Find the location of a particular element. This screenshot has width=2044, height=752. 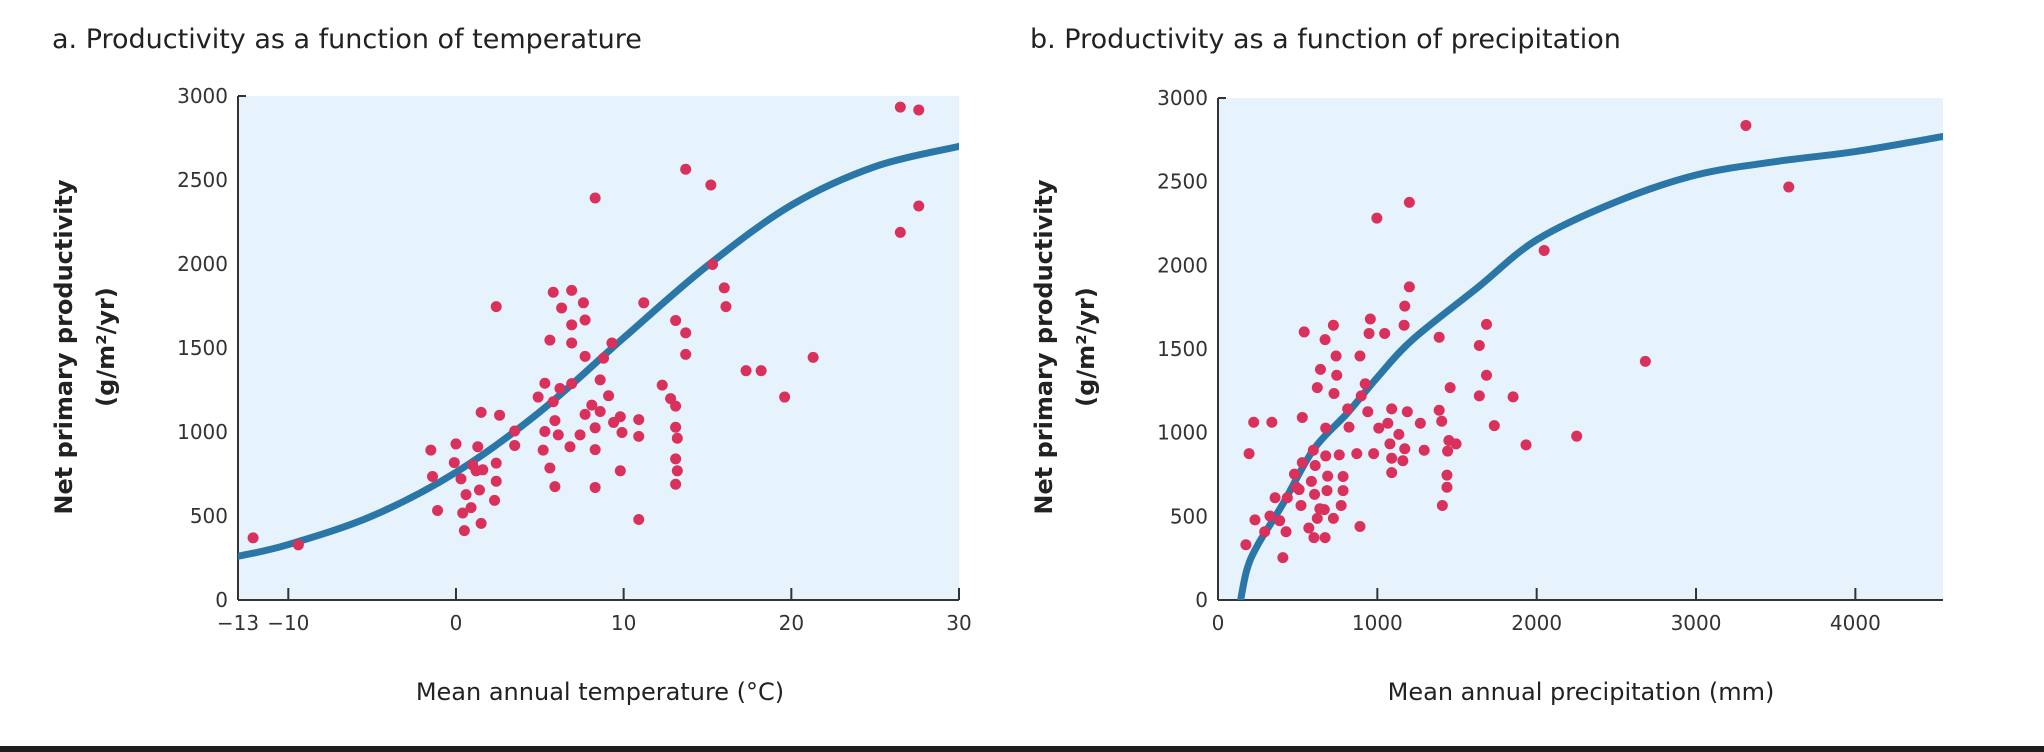

x-tick-label: 0 is located at coordinates (456, 623).